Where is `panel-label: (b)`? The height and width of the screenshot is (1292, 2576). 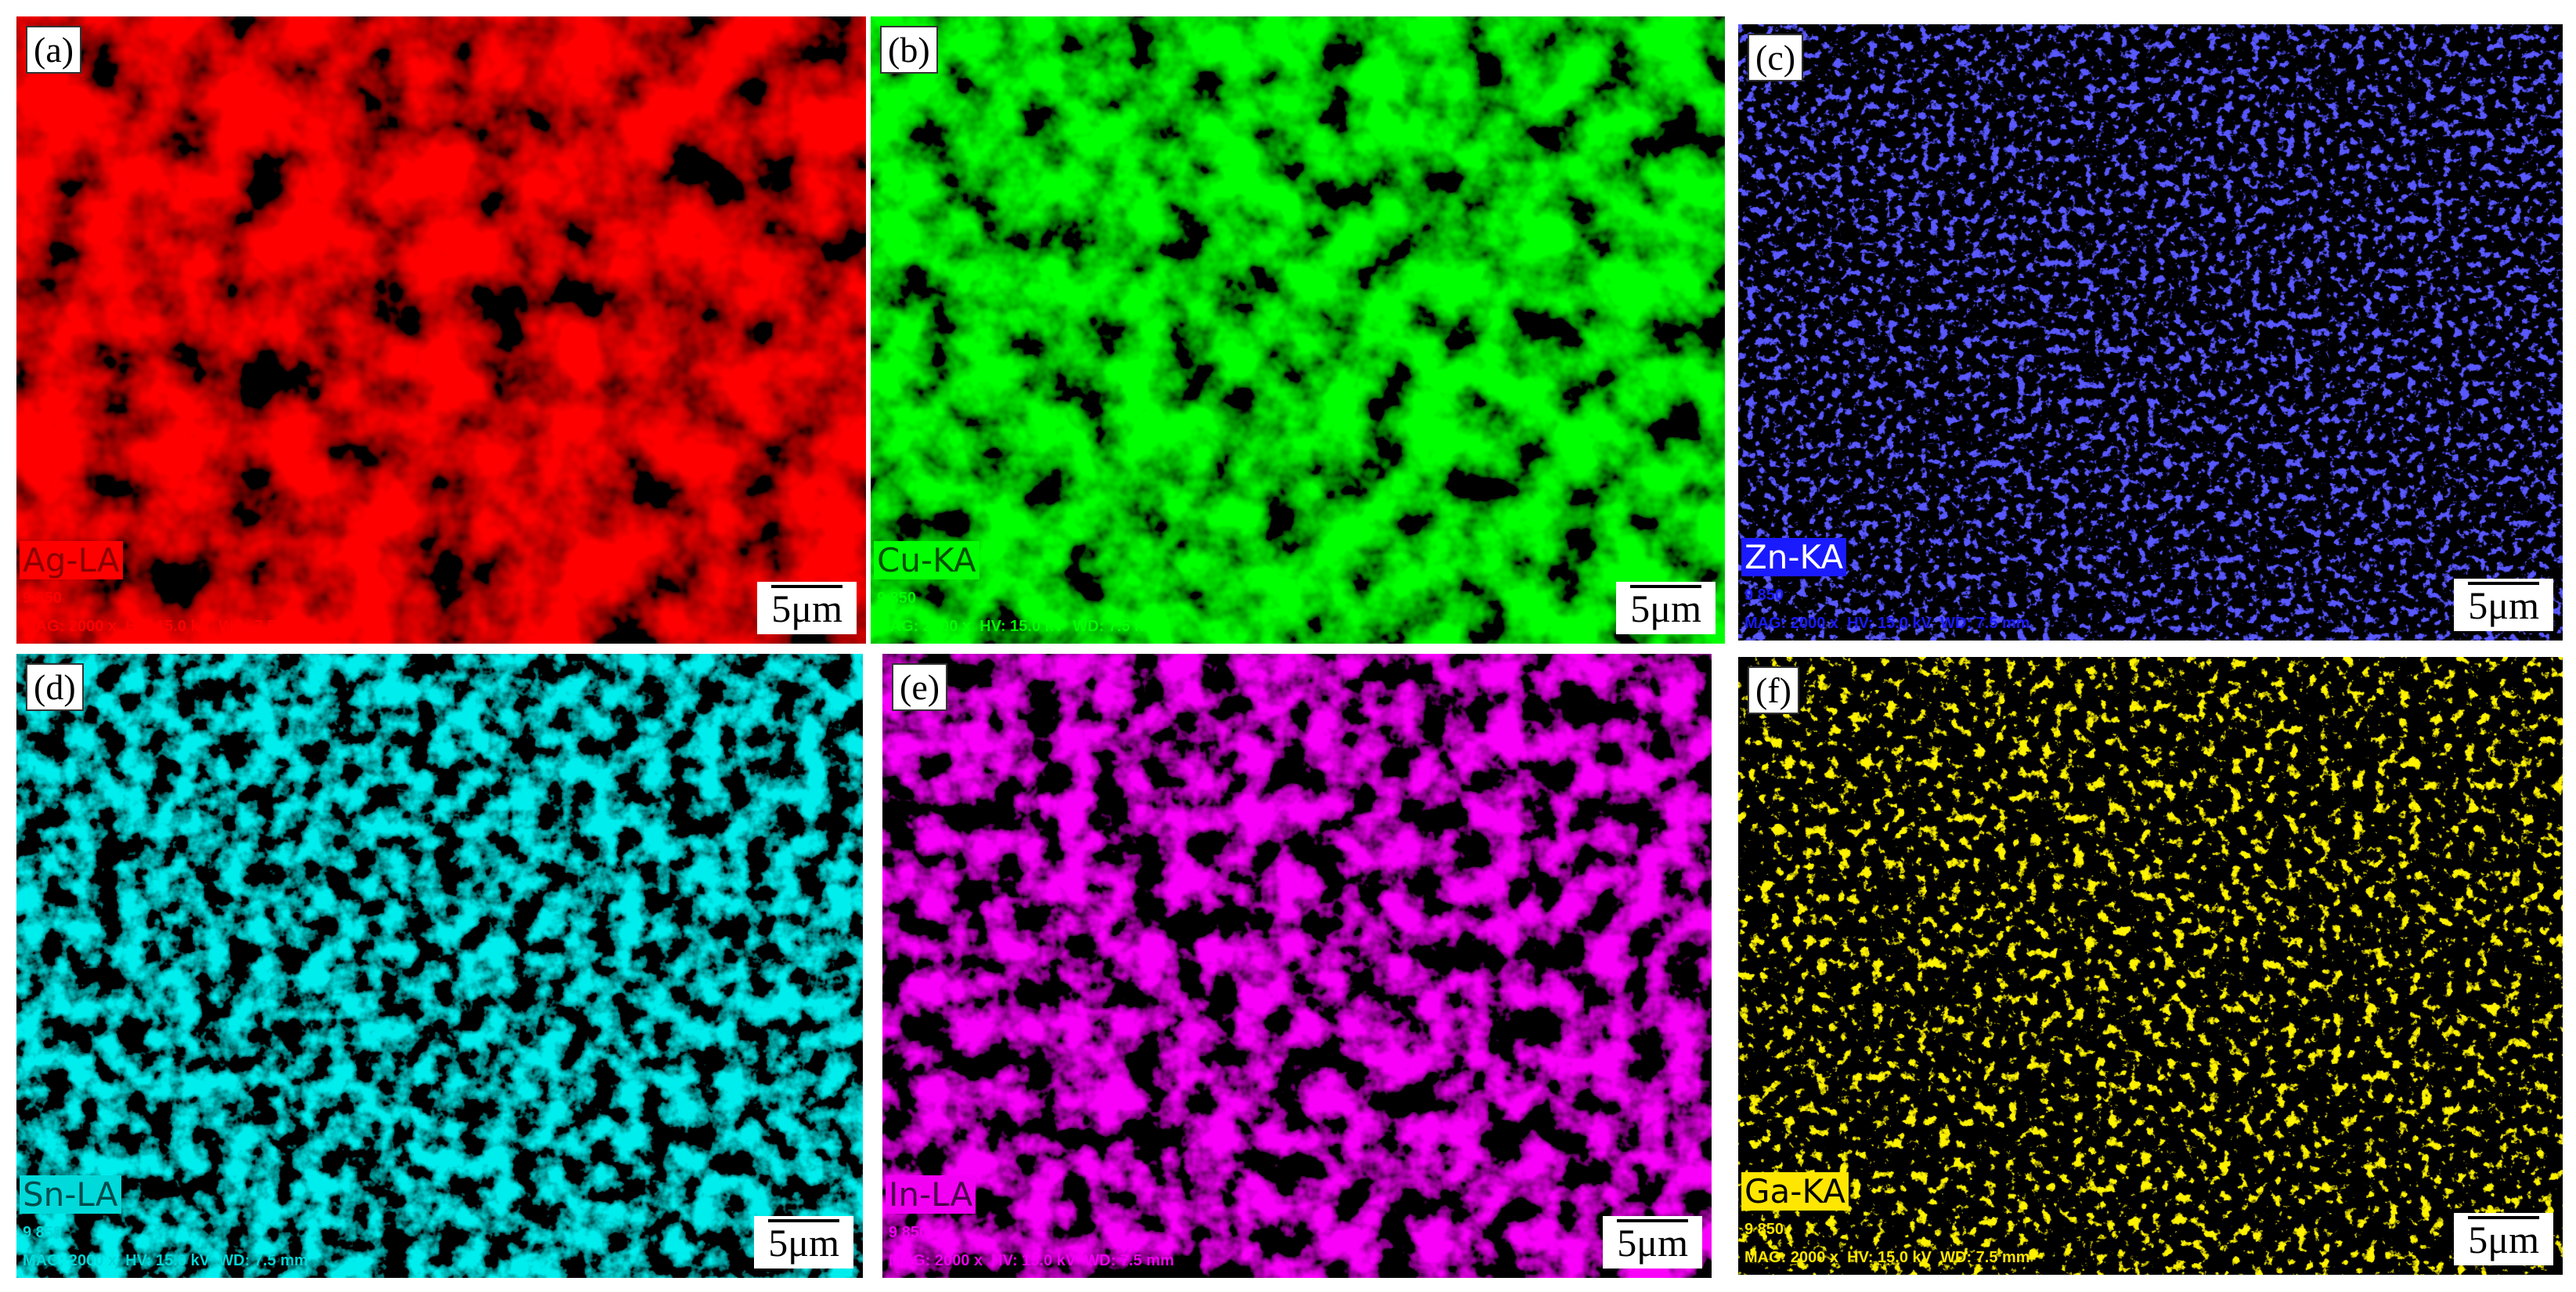 panel-label: (b) is located at coordinates (909, 50).